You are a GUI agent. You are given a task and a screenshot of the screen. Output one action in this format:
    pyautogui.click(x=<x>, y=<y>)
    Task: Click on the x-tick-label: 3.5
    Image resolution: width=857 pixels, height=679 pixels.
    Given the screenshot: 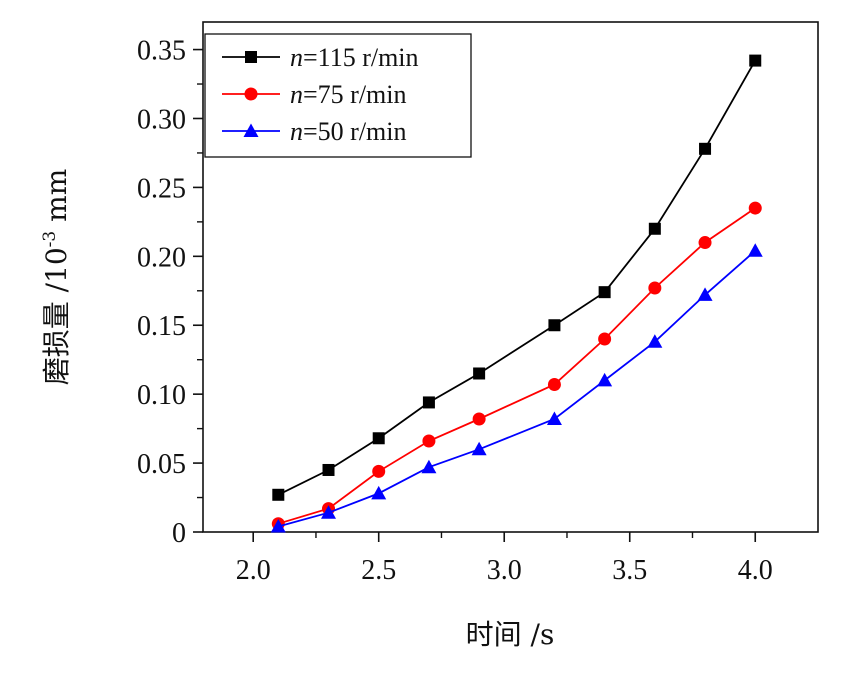 What is the action you would take?
    pyautogui.click(x=629, y=570)
    